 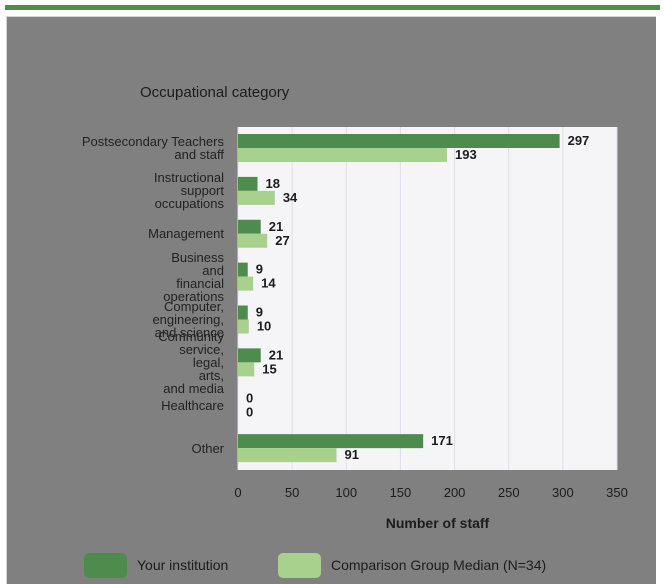 What do you see at coordinates (455, 492) in the screenshot?
I see `x-tick-label: 200` at bounding box center [455, 492].